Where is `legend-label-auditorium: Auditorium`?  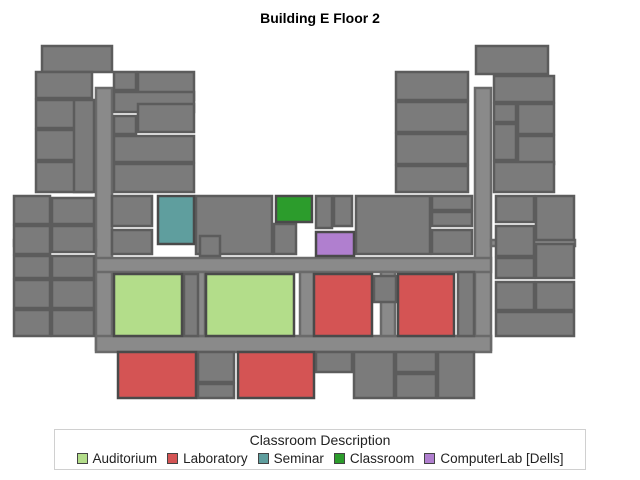 legend-label-auditorium: Auditorium is located at coordinates (125, 458).